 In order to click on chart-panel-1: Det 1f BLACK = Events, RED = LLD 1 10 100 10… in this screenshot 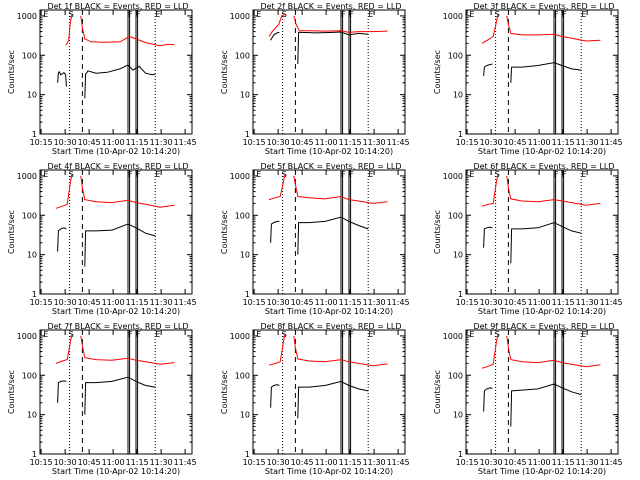, I will do `click(102, 79)`.